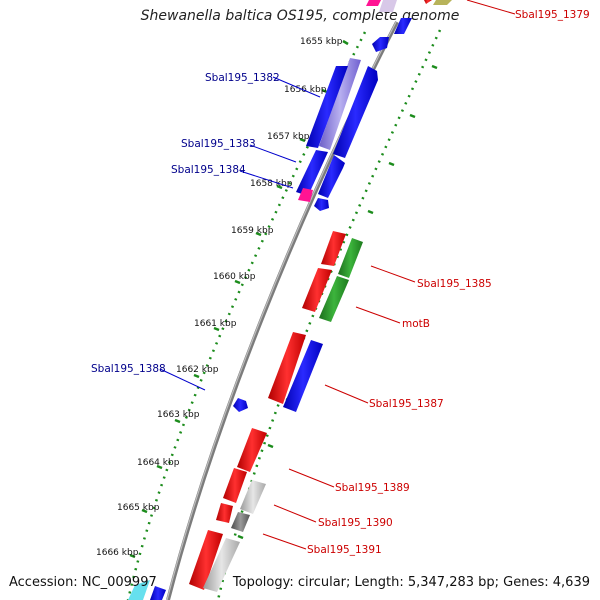  I want to click on kbp-label: 1663 kbp, so click(178, 415).